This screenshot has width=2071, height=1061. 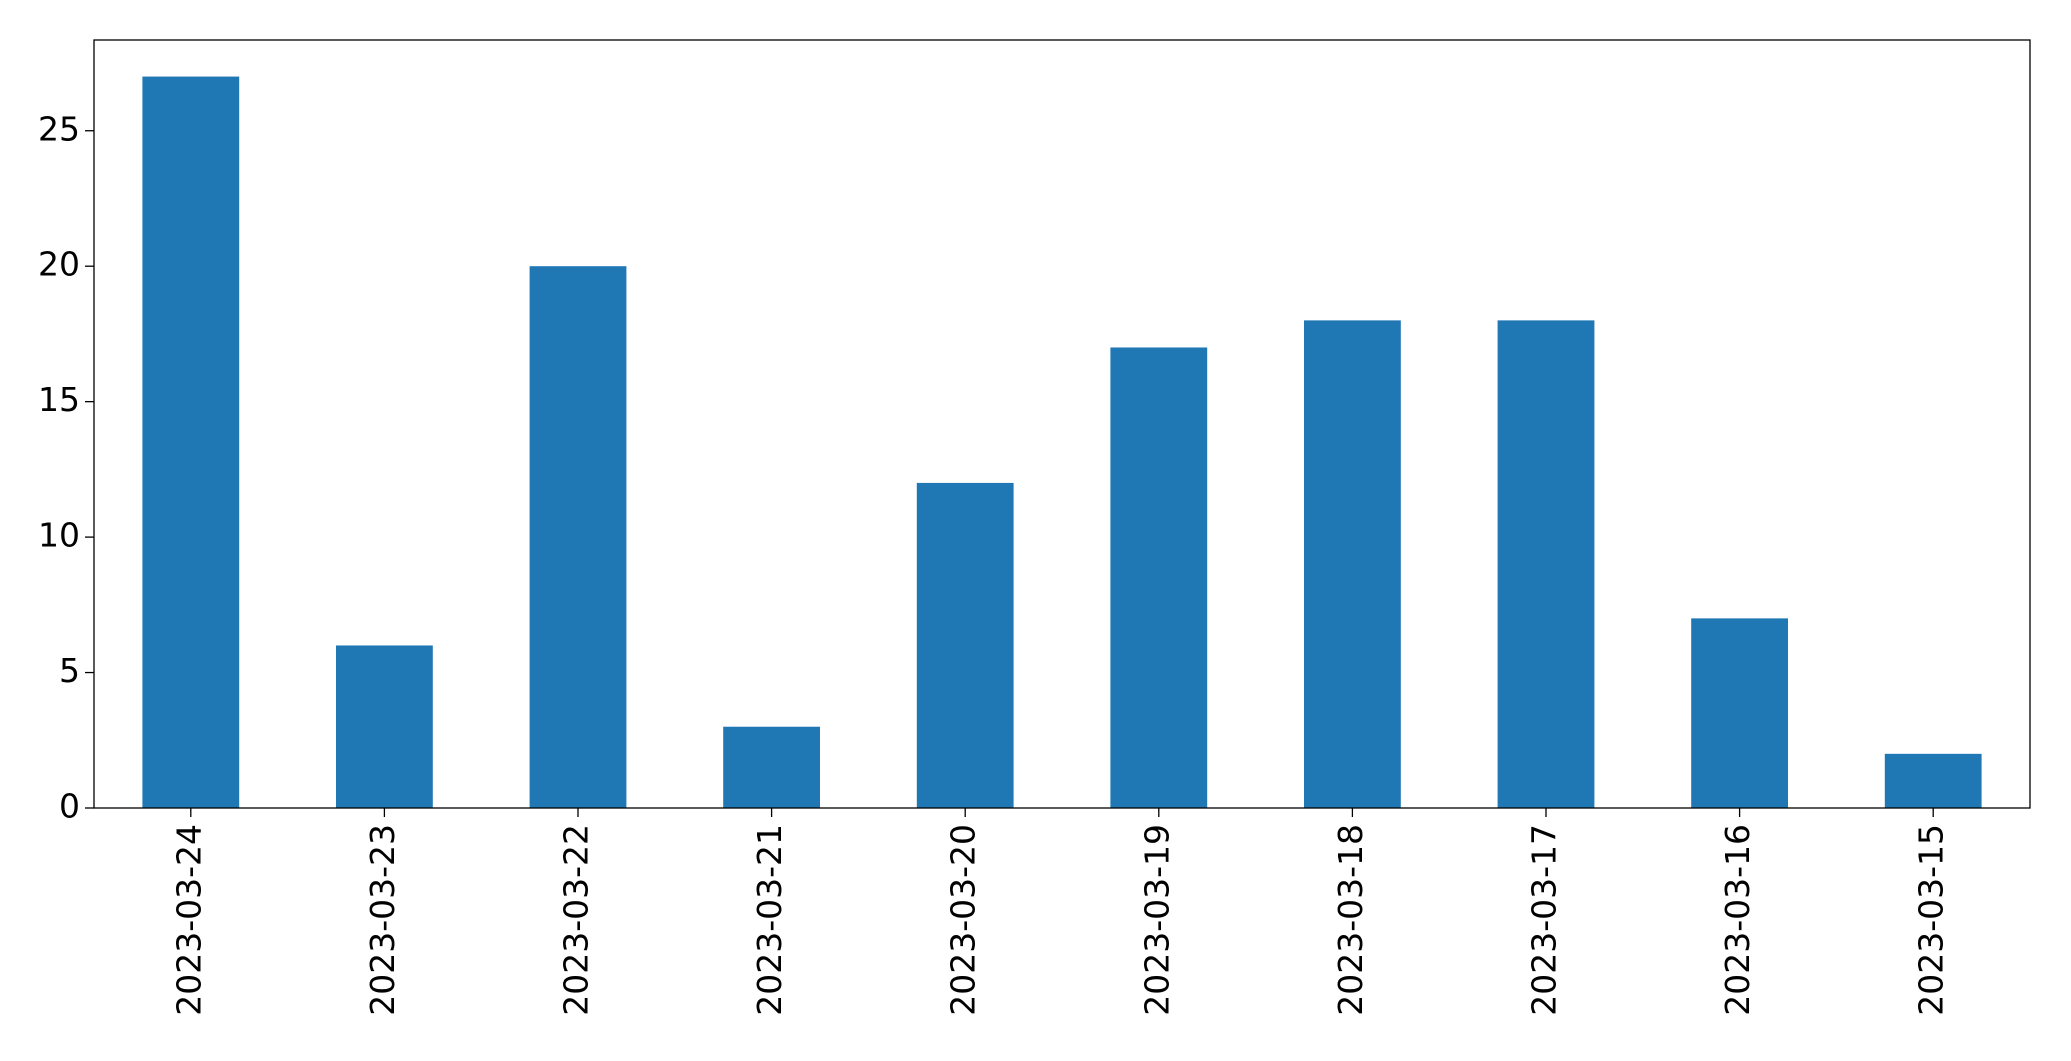 What do you see at coordinates (1544, 920) in the screenshot?
I see `x-tick-label: 2023-03-17` at bounding box center [1544, 920].